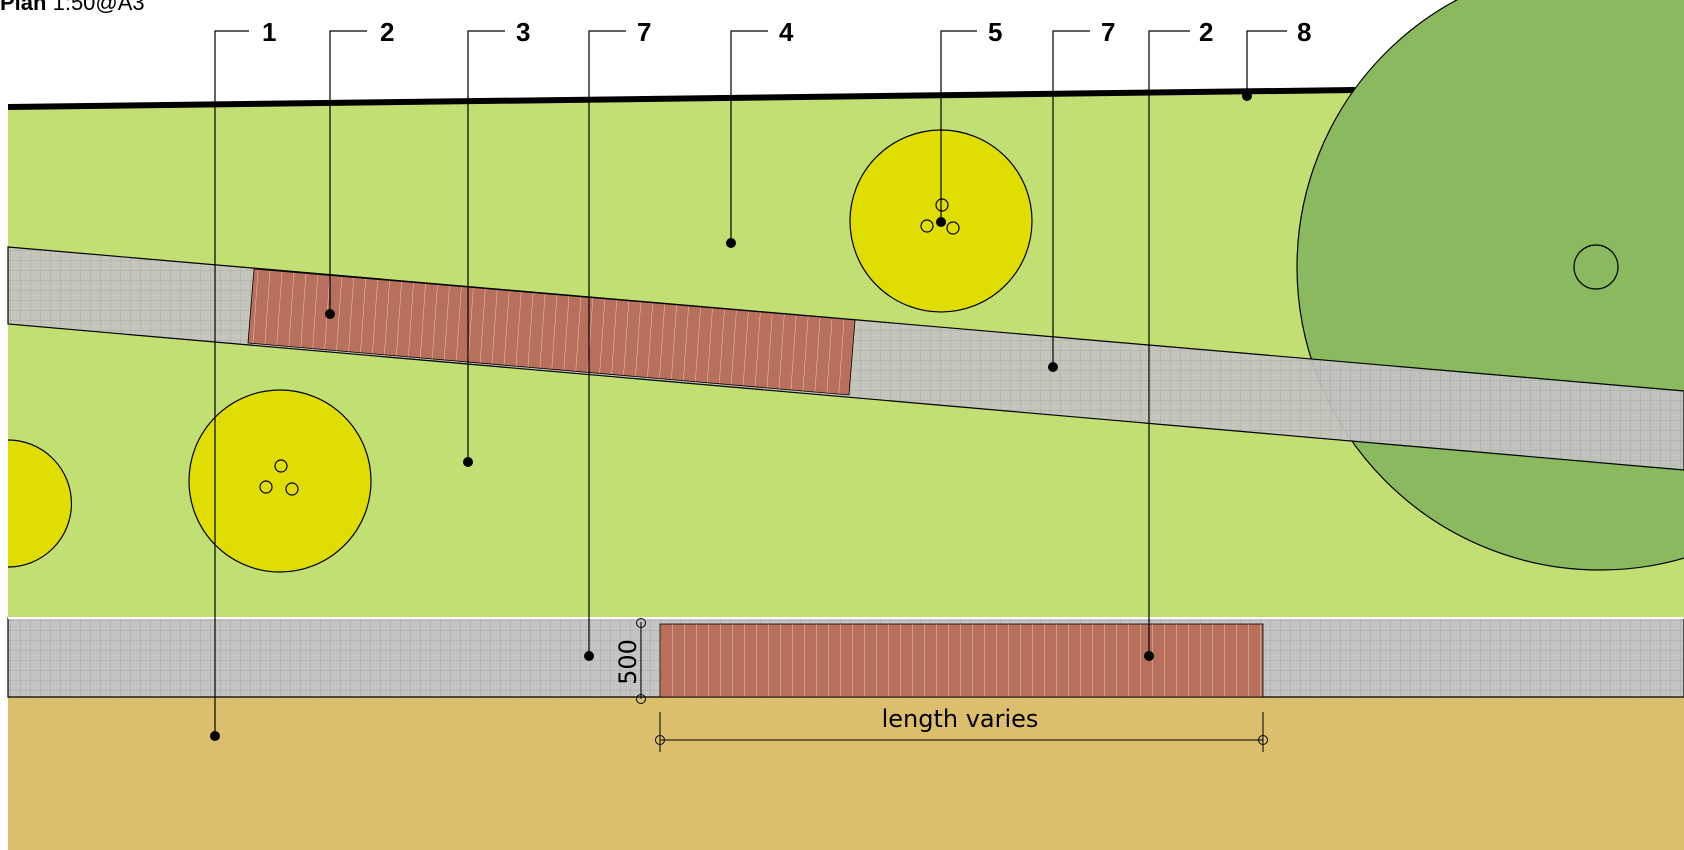 The height and width of the screenshot is (850, 1684). I want to click on diagonal-brick-section, so click(551, 332).